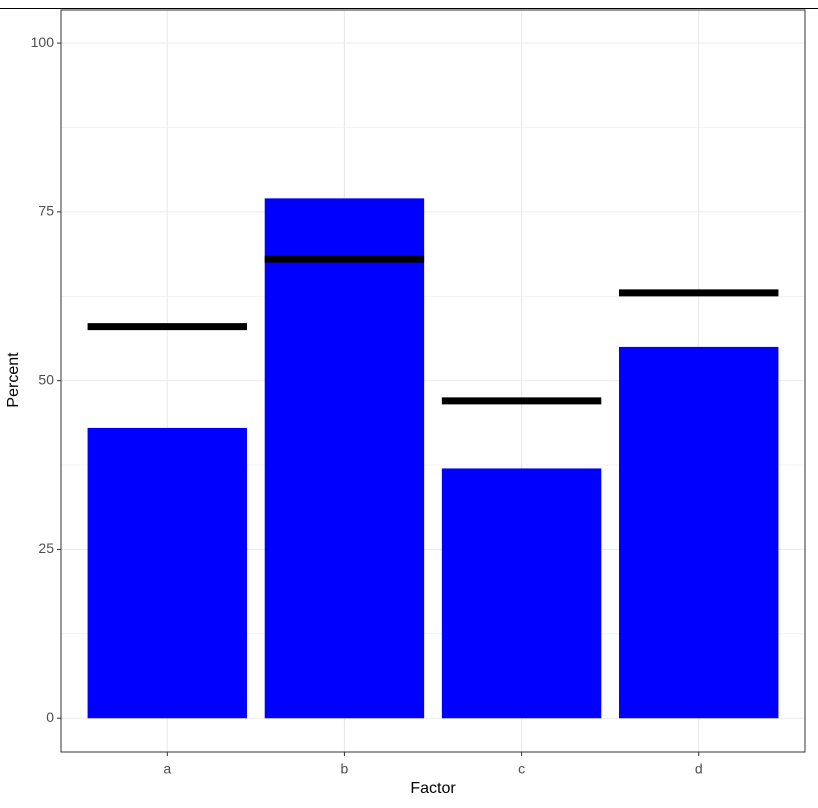 This screenshot has height=808, width=818. Describe the element at coordinates (521, 769) in the screenshot. I see `x-tick-label: c` at that location.